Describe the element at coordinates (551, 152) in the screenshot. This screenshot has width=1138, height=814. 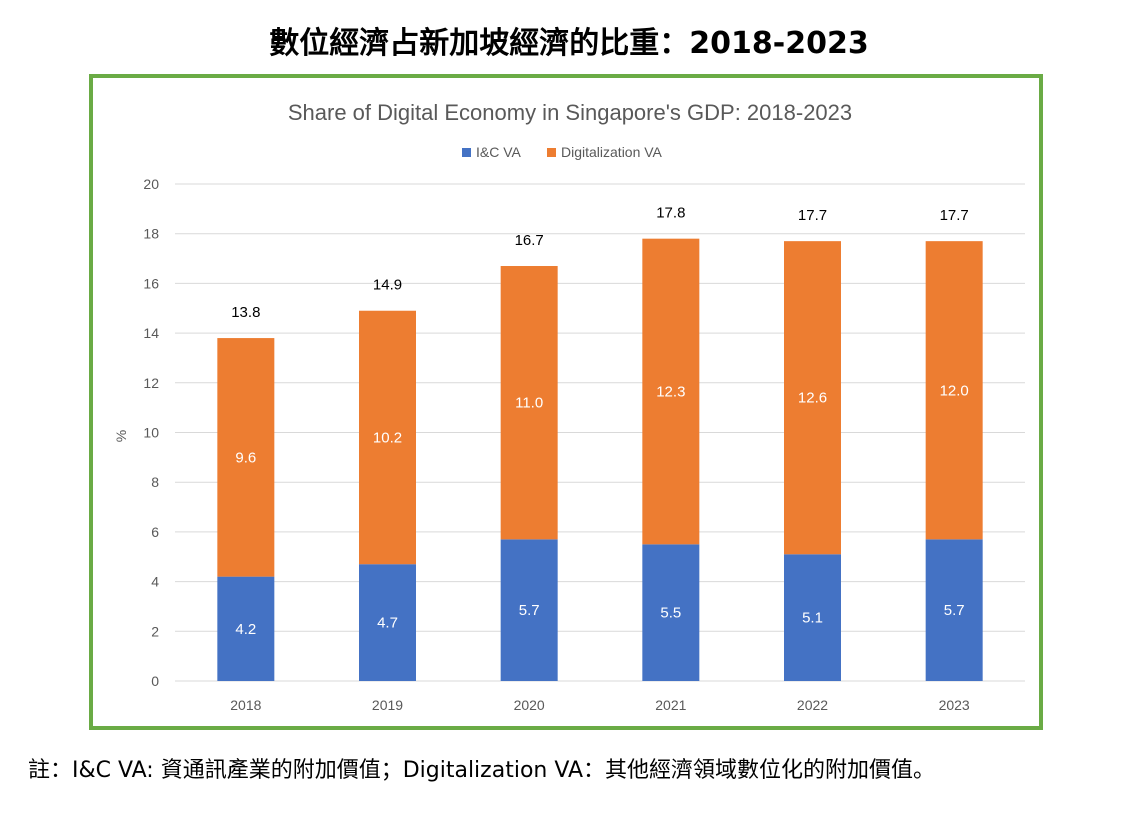
I see `legend-swatch-digitalization` at that location.